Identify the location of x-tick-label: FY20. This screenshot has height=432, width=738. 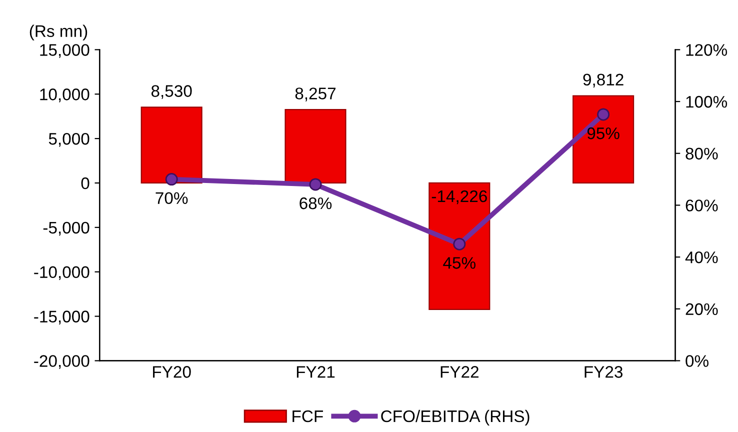
(172, 372).